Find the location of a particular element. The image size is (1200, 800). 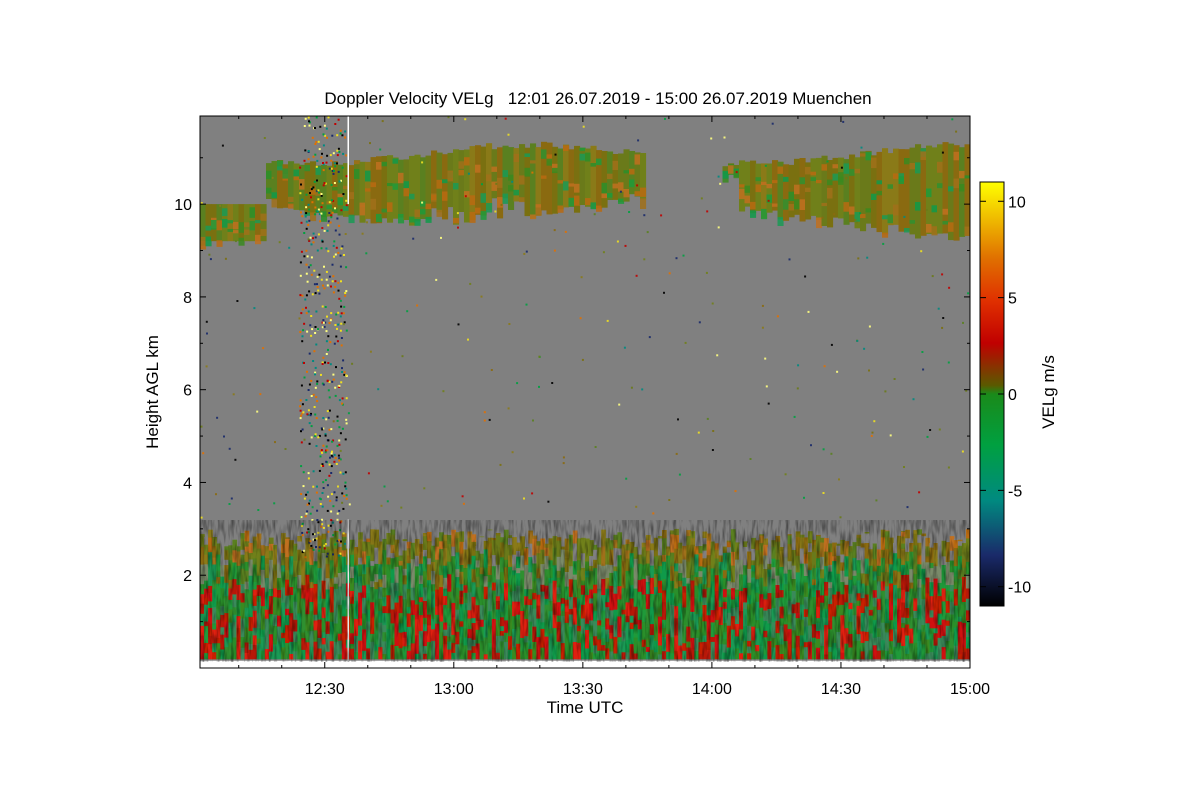

colorbar-tick-label: -5 is located at coordinates (1015, 491).